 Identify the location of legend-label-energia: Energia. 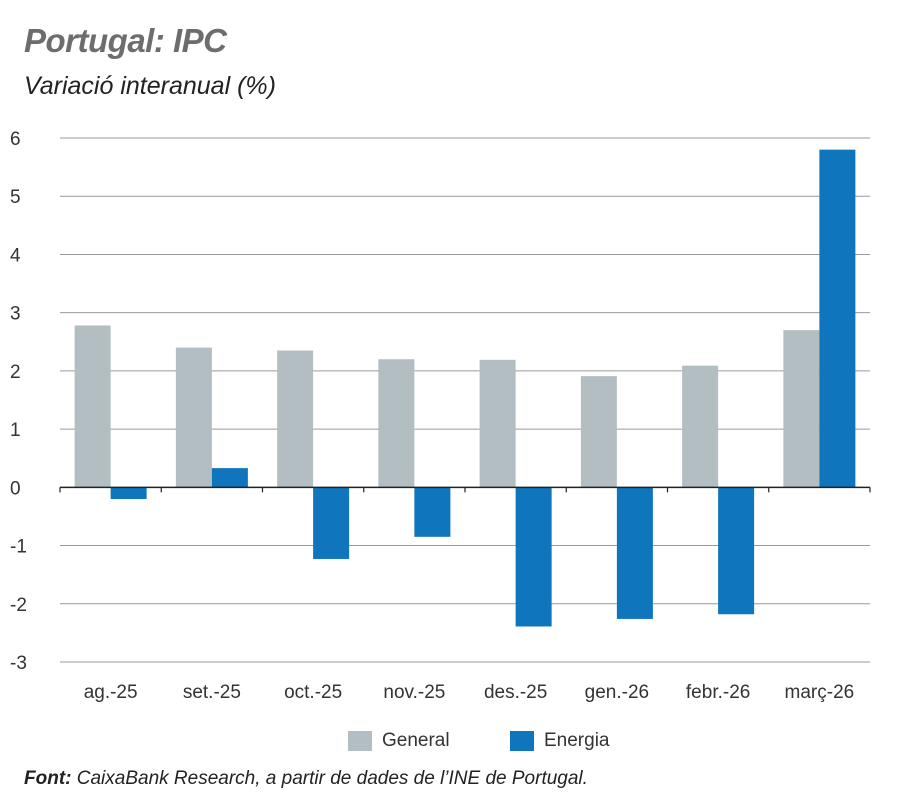
(577, 740).